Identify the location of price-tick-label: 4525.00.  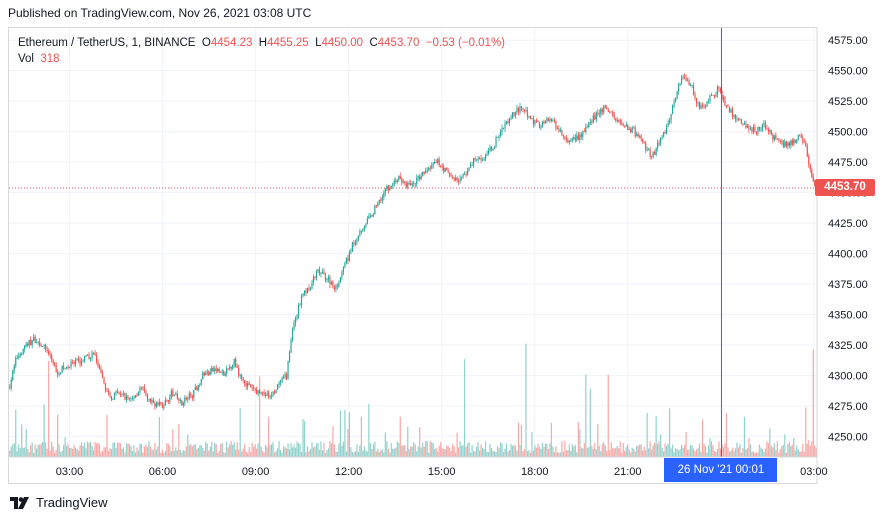
(848, 102).